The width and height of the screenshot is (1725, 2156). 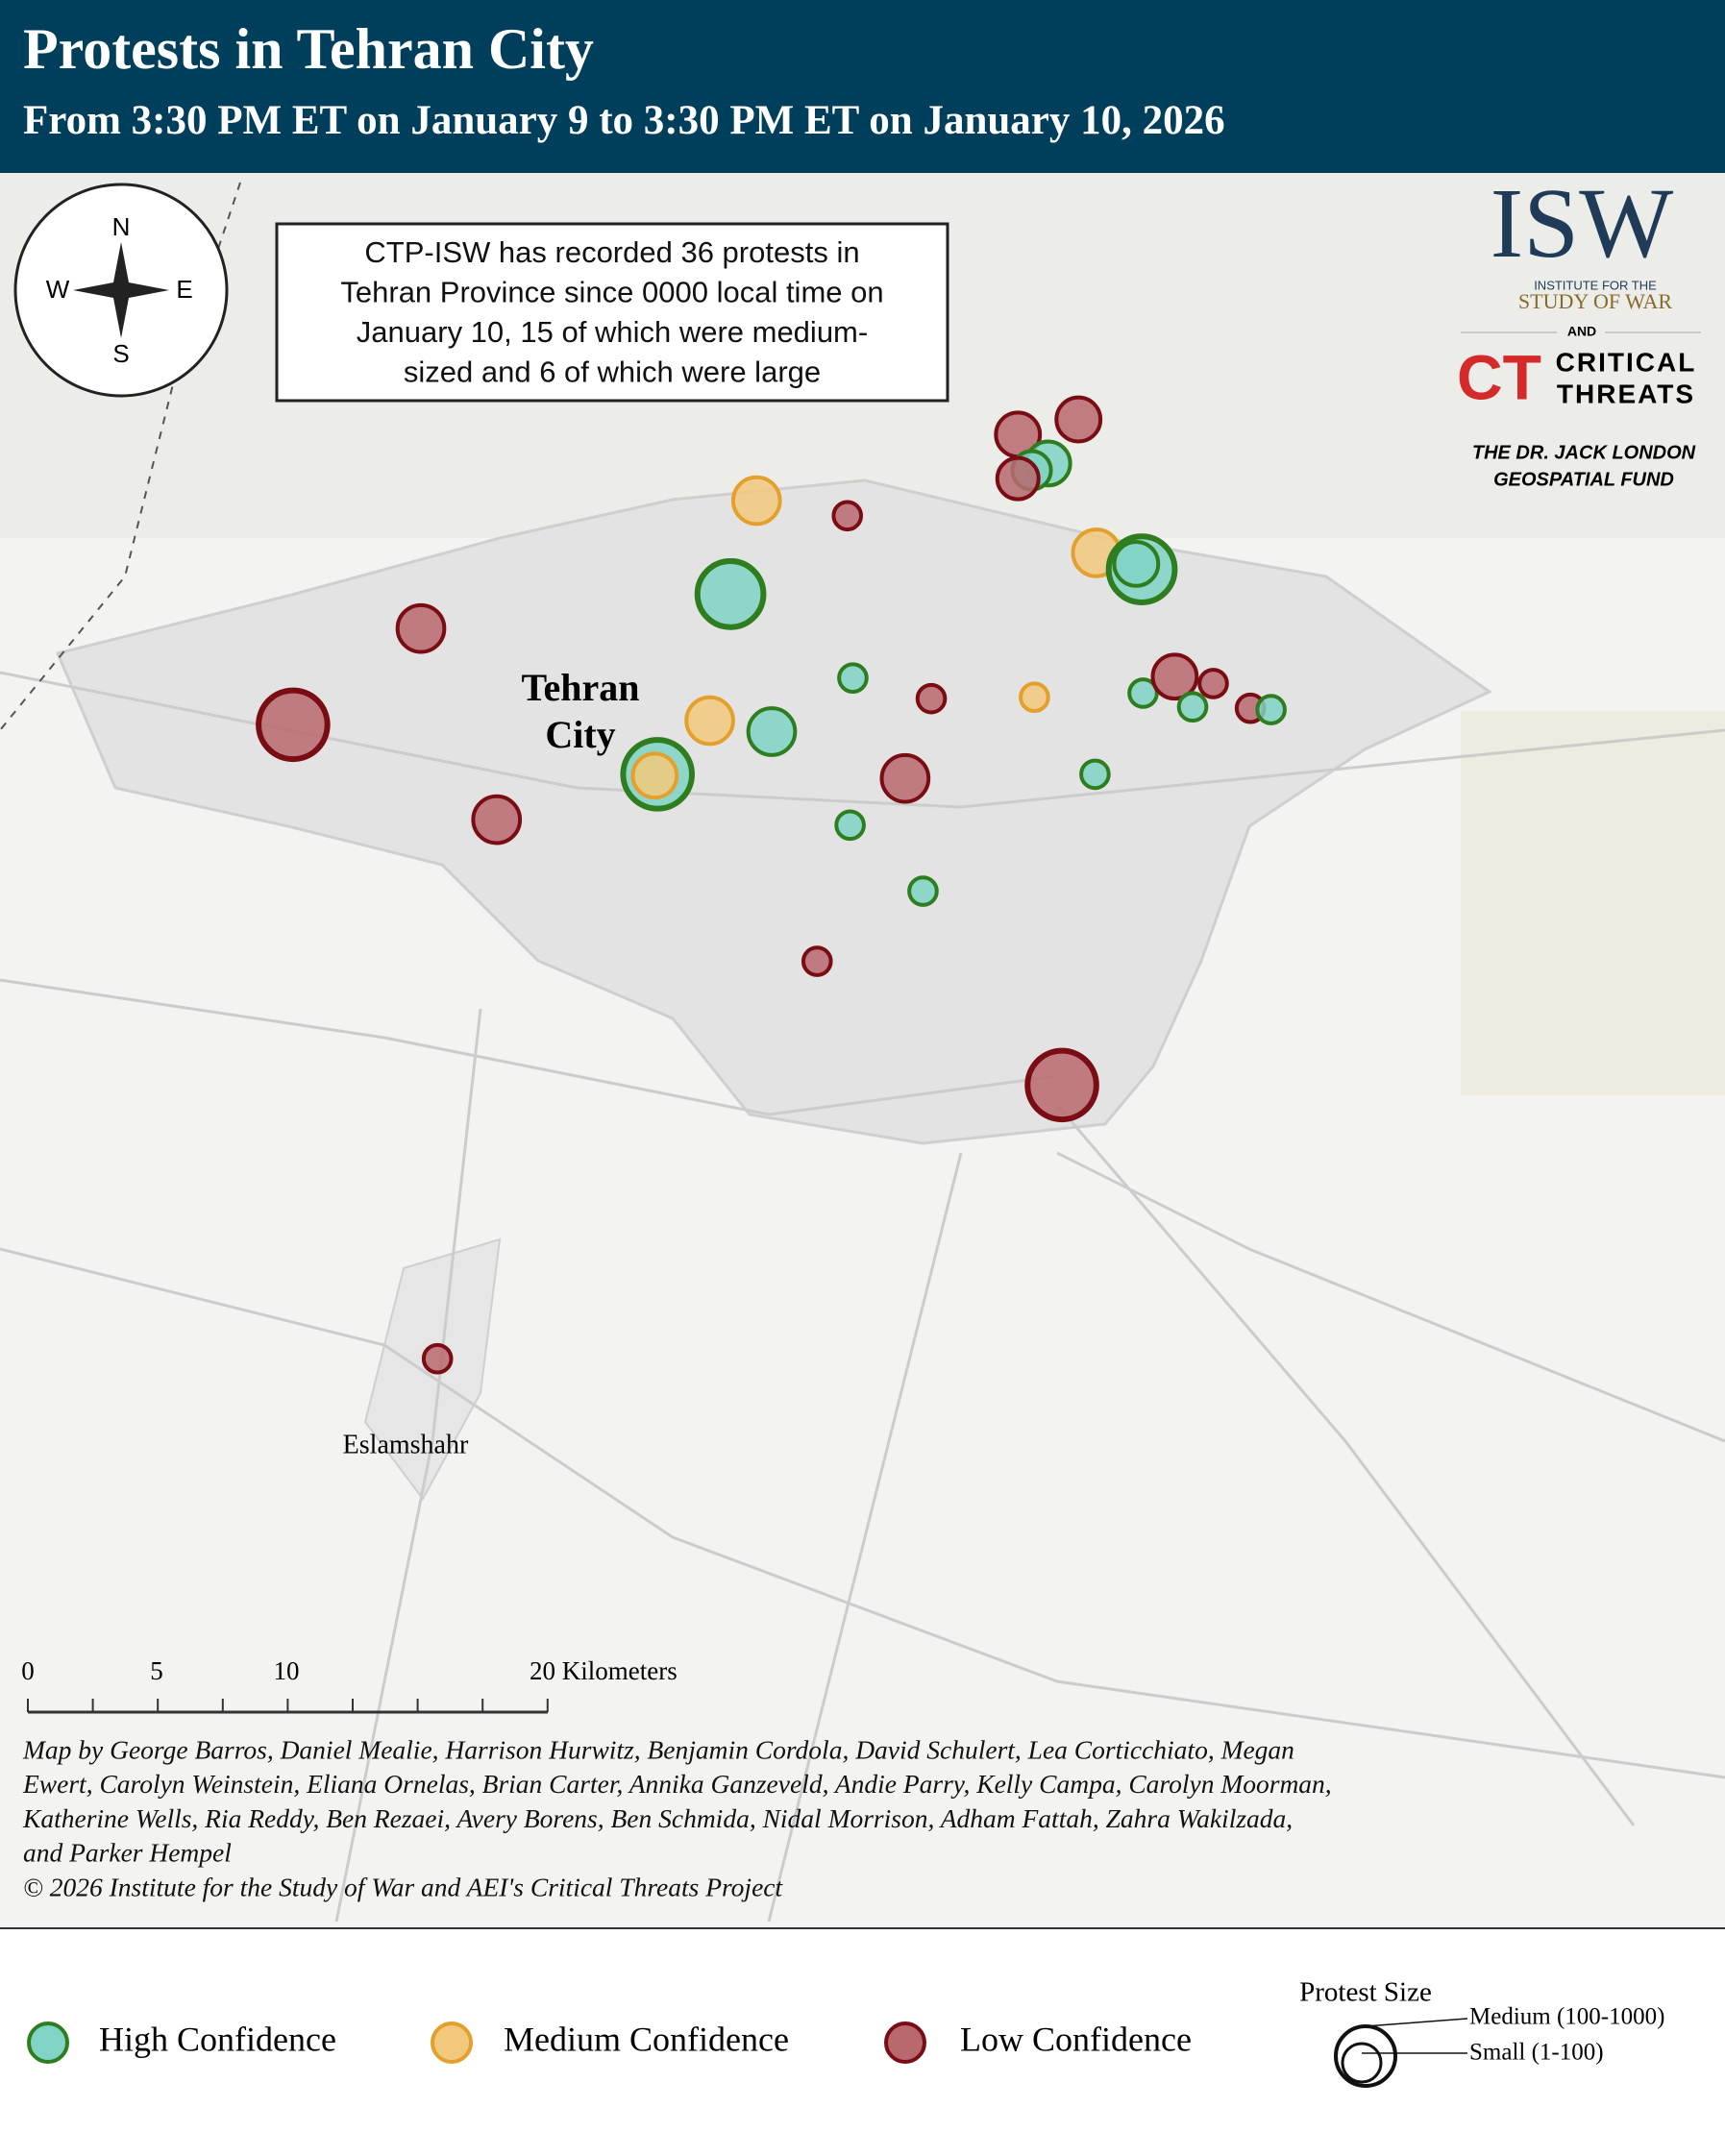 What do you see at coordinates (1566, 2017) in the screenshot?
I see `size-medium-label: Medium (100-1000)` at bounding box center [1566, 2017].